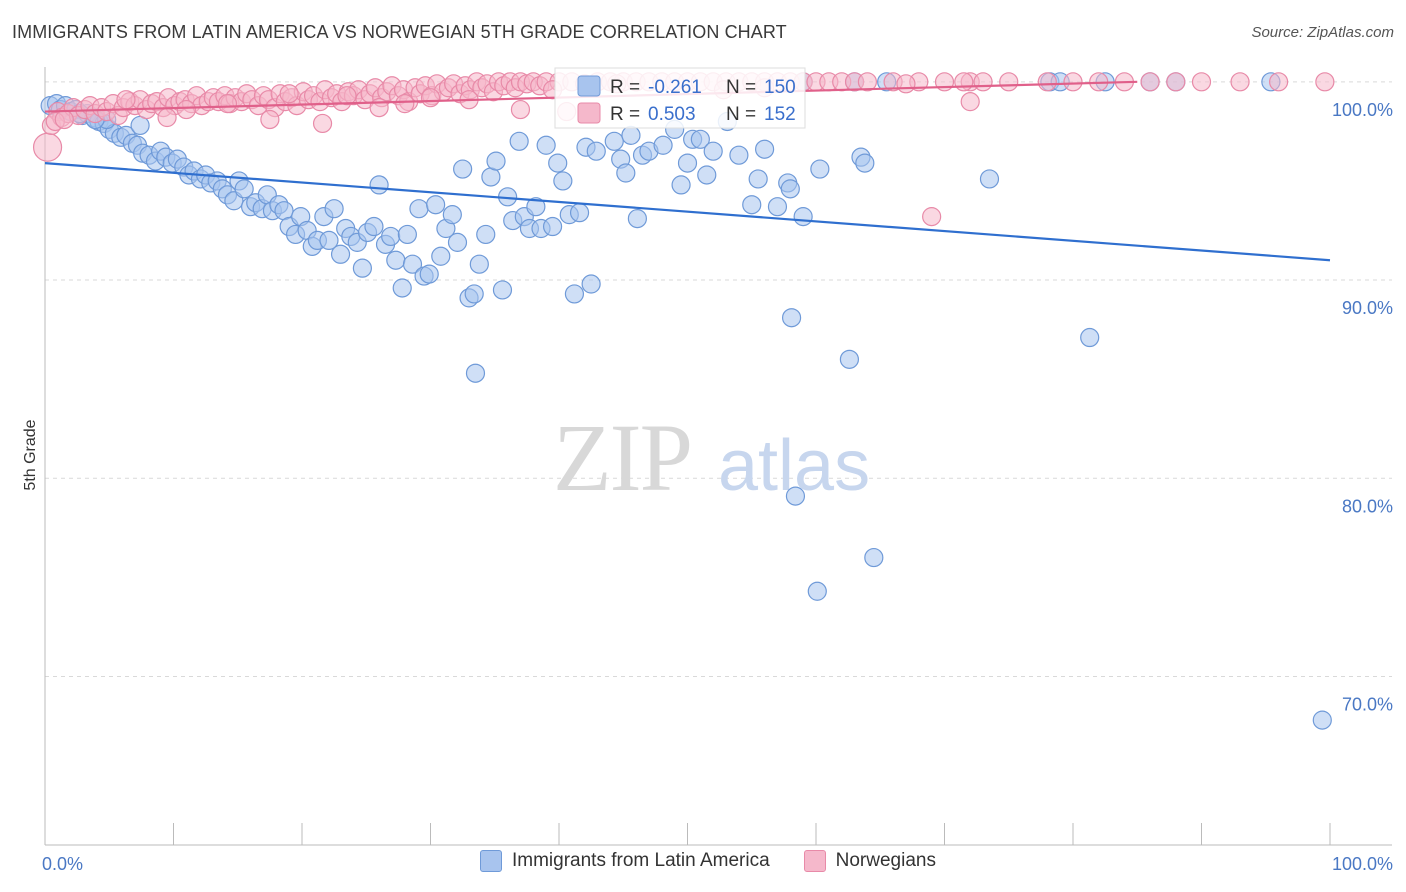 The height and width of the screenshot is (892, 1406). Describe the element at coordinates (672, 114) in the screenshot. I see `legend-r-value-pink: 0.503` at that location.